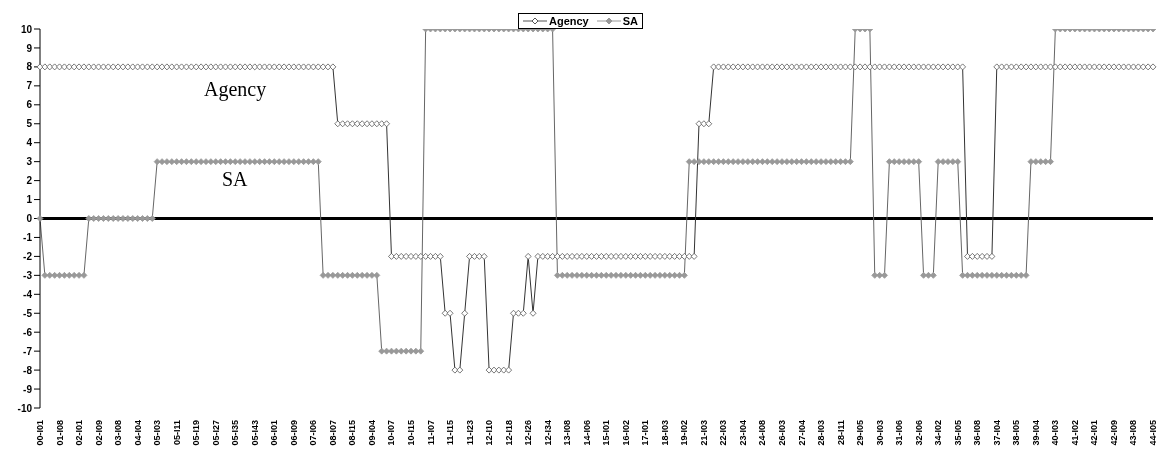  Describe the element at coordinates (59, 433) in the screenshot. I see `x-tick-label: 01-I08` at that location.